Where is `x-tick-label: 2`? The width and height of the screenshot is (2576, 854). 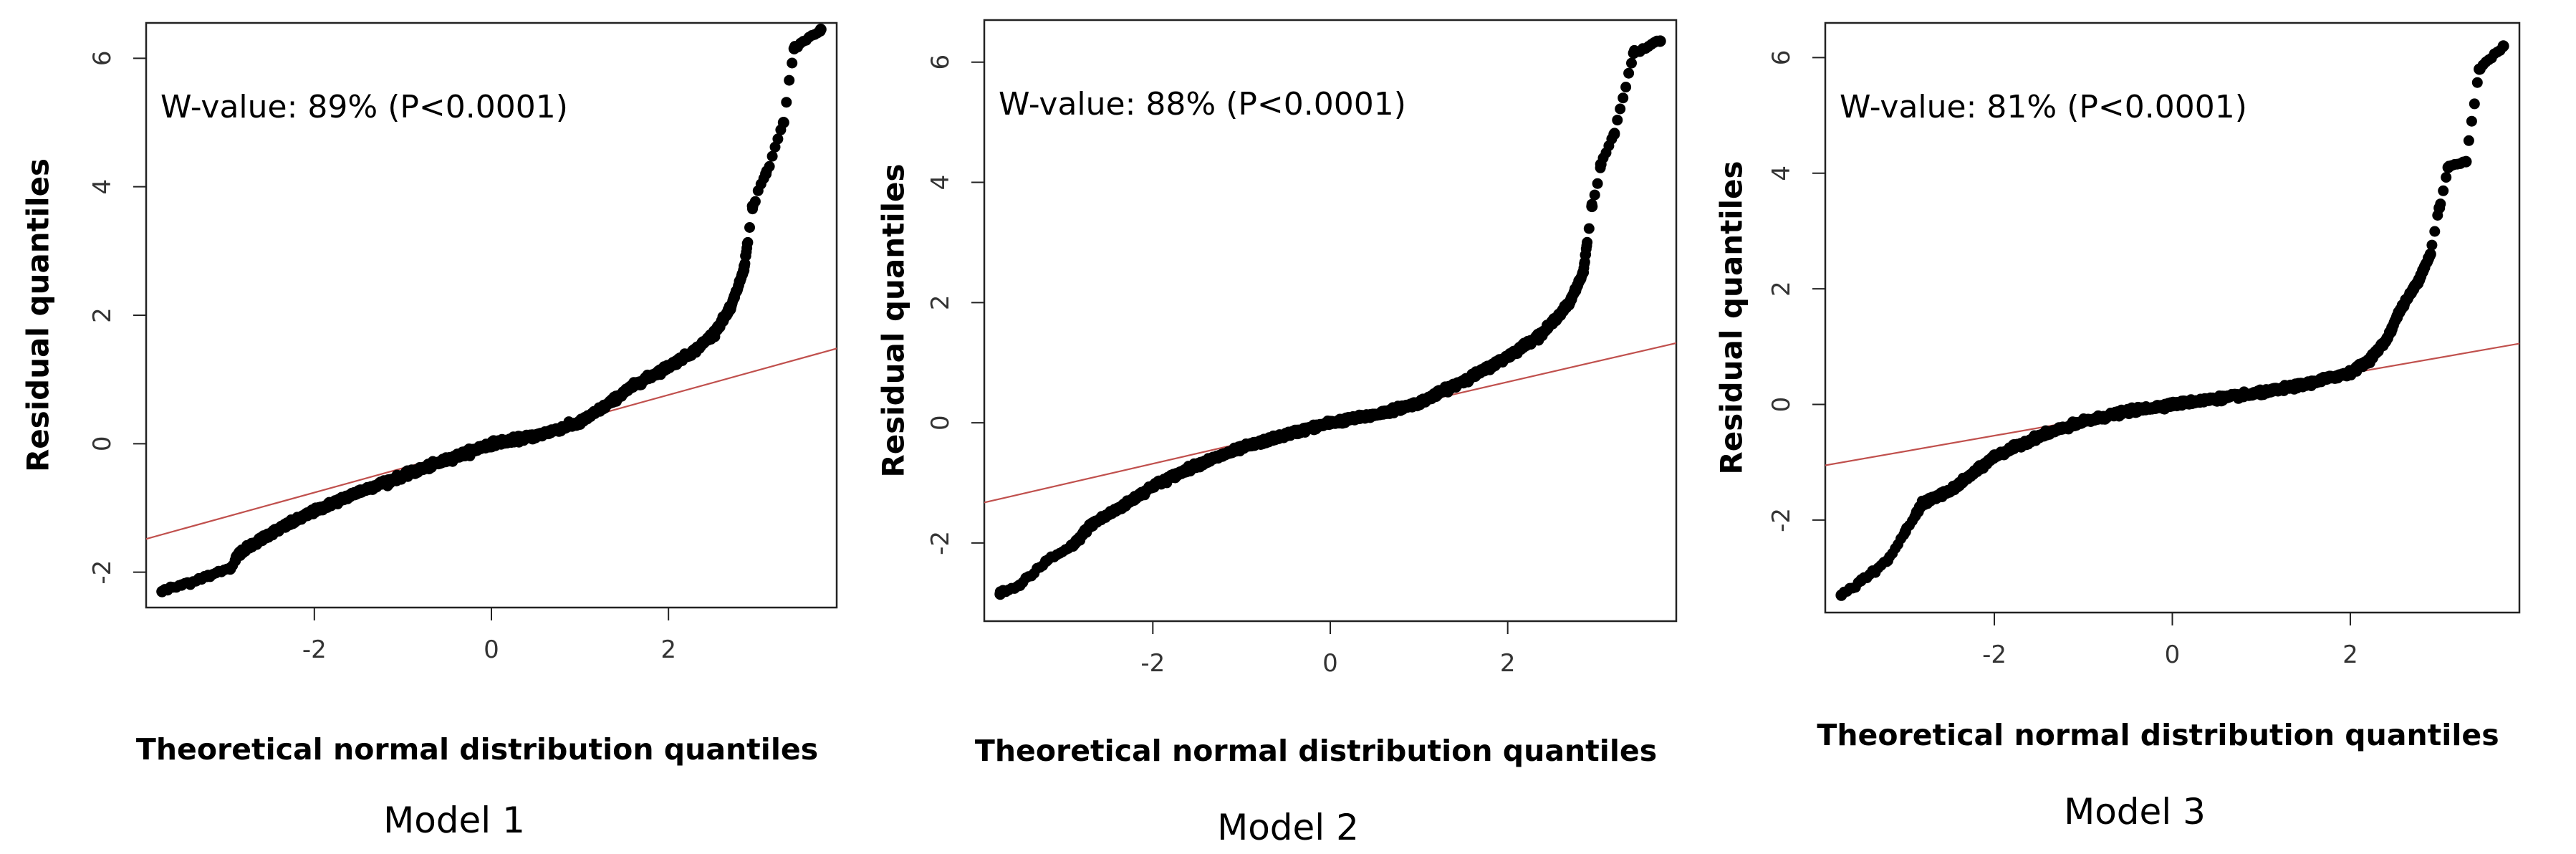
x-tick-label: 2 is located at coordinates (668, 649).